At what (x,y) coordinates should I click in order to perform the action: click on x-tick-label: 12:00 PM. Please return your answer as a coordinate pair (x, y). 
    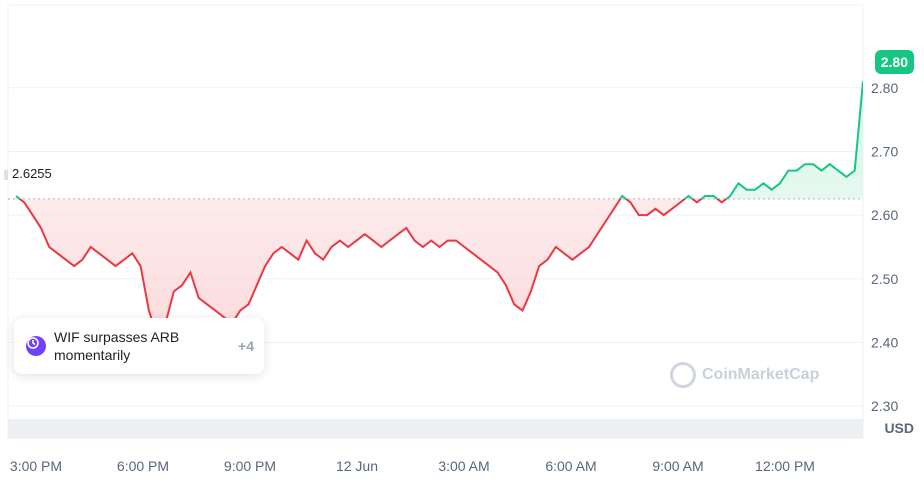
    Looking at the image, I should click on (785, 466).